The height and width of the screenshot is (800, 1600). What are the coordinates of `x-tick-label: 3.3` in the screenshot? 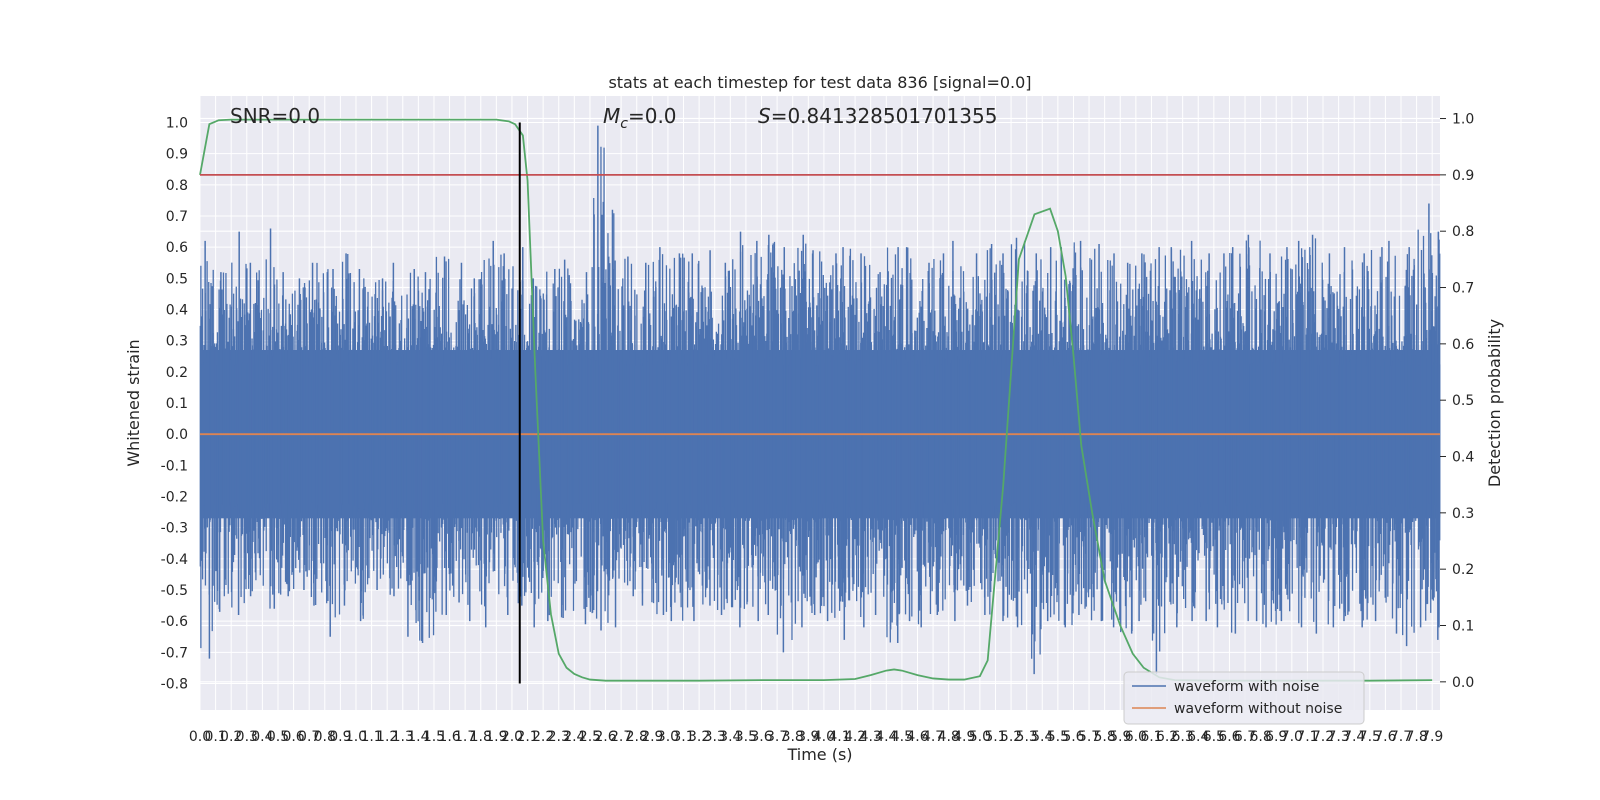 It's located at (715, 737).